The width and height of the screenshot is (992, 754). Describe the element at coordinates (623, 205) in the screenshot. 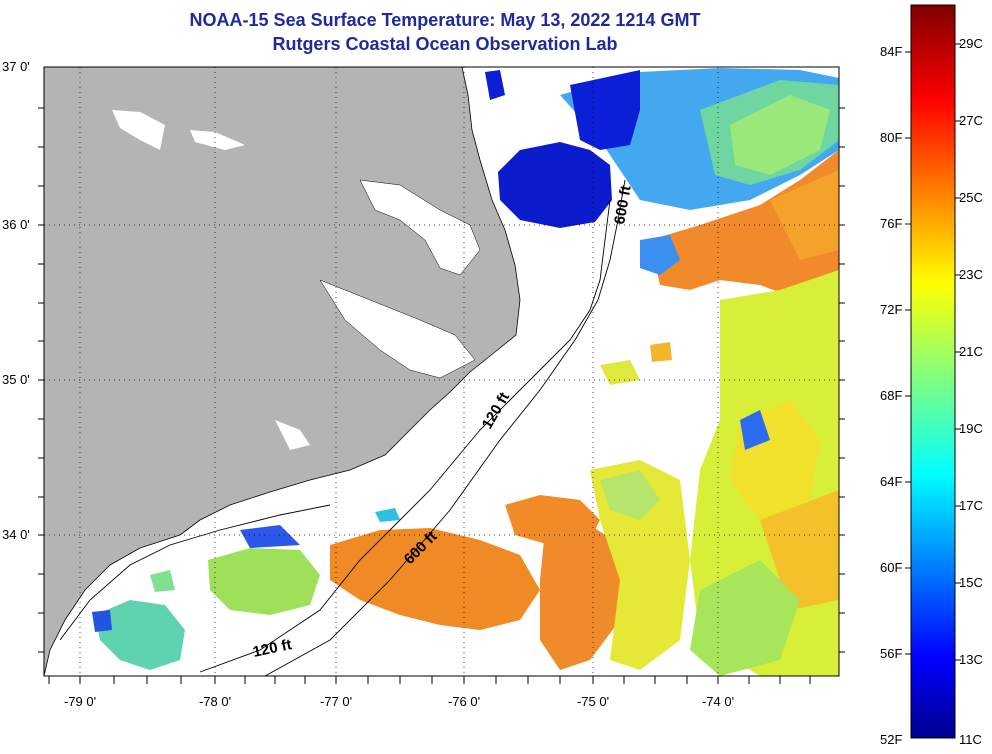

I see `contour-label: 600 ft` at that location.